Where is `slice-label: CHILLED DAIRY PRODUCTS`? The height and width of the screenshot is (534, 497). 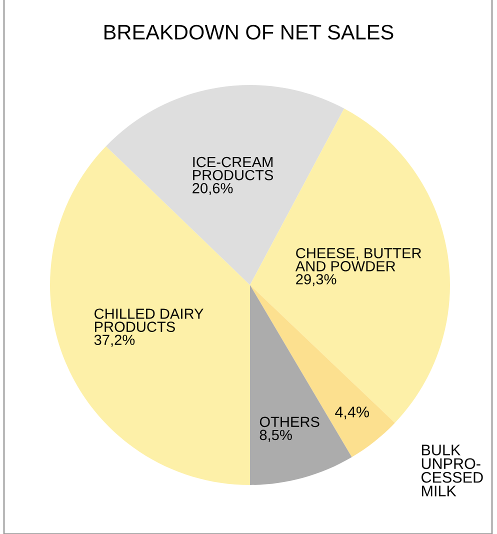 slice-label: CHILLED DAIRY PRODUCTS is located at coordinates (149, 320).